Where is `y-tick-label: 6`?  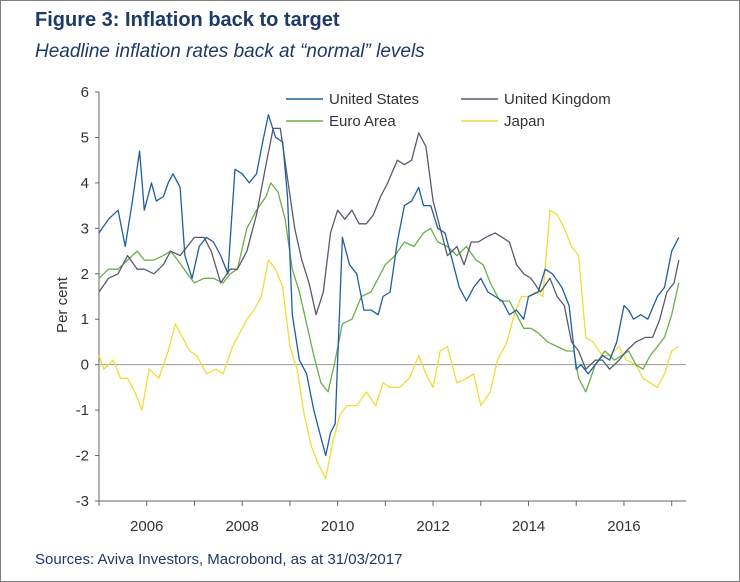 y-tick-label: 6 is located at coordinates (85, 92).